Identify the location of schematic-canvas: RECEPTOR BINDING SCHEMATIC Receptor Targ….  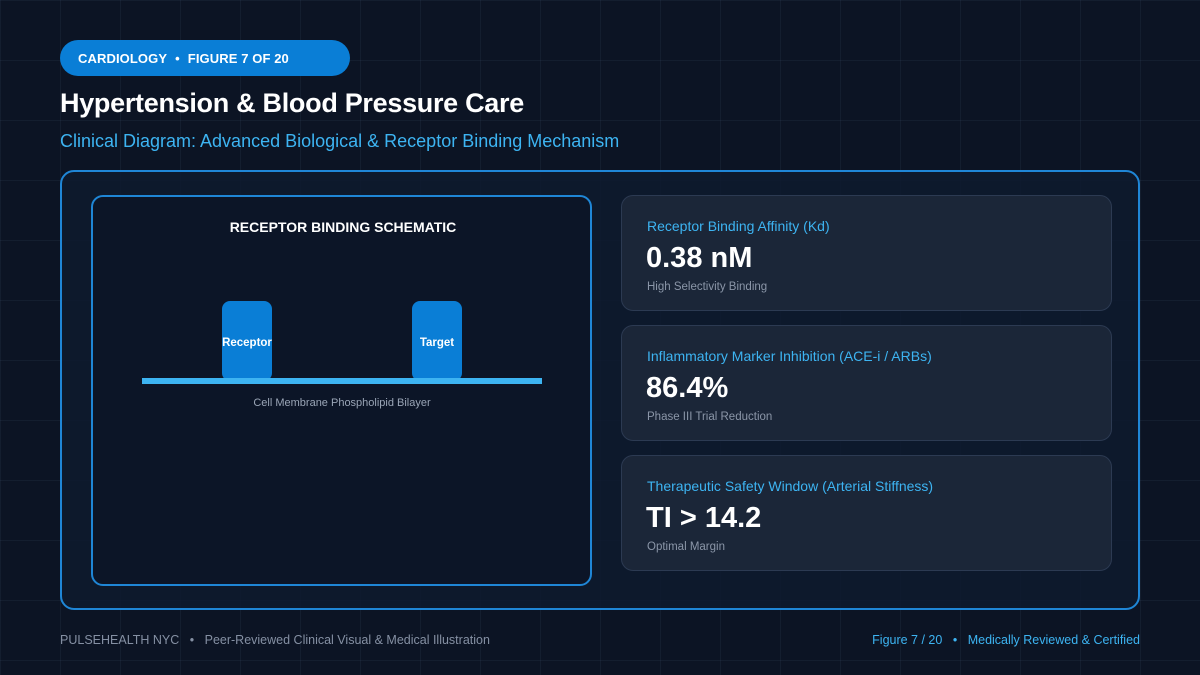
(342, 314).